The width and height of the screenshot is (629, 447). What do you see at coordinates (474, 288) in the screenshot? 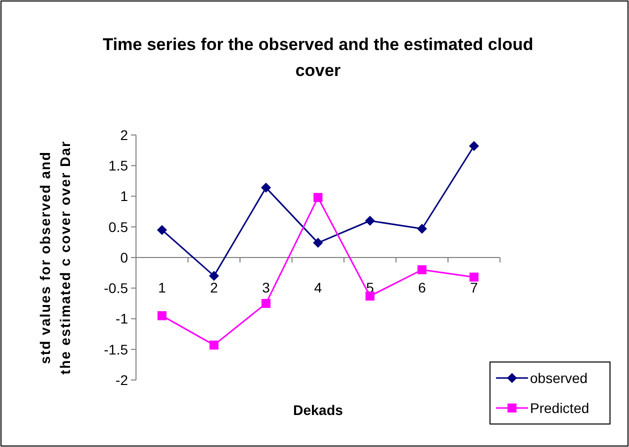
I see `x-tick-label: 7` at bounding box center [474, 288].